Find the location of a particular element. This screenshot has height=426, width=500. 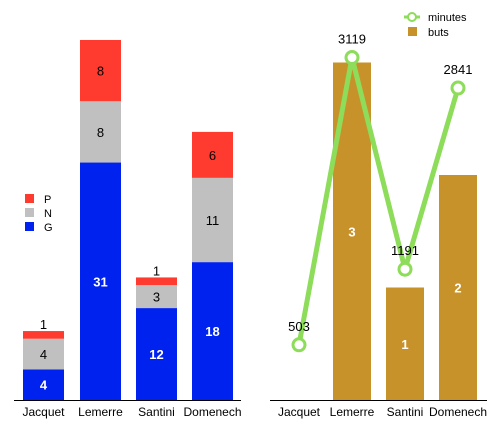

legend-swatch-buts is located at coordinates (412, 31).